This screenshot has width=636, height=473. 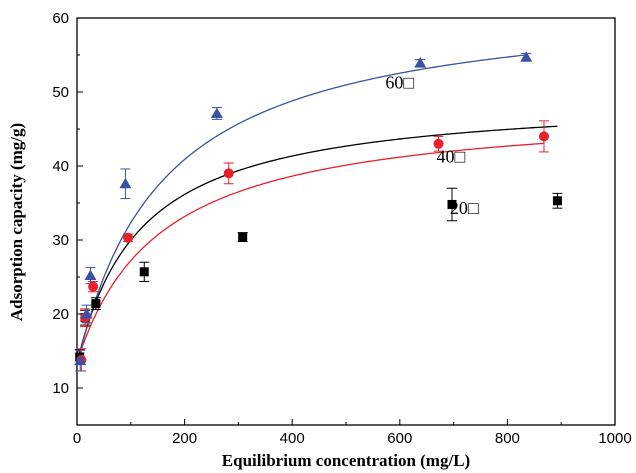 What do you see at coordinates (77, 438) in the screenshot?
I see `x-tick-label: 0` at bounding box center [77, 438].